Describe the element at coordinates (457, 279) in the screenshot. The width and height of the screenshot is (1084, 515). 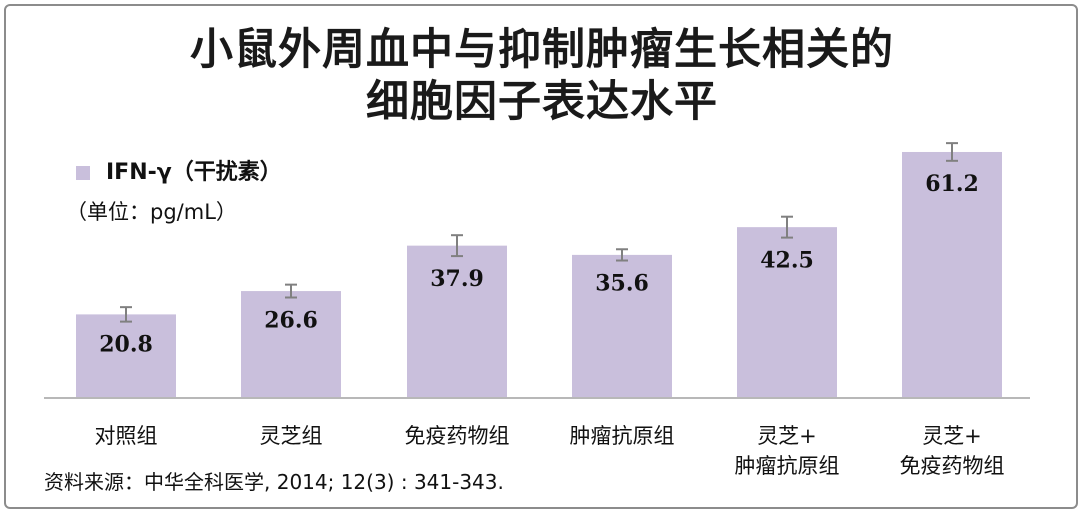
I see `data-label: 37.9` at that location.